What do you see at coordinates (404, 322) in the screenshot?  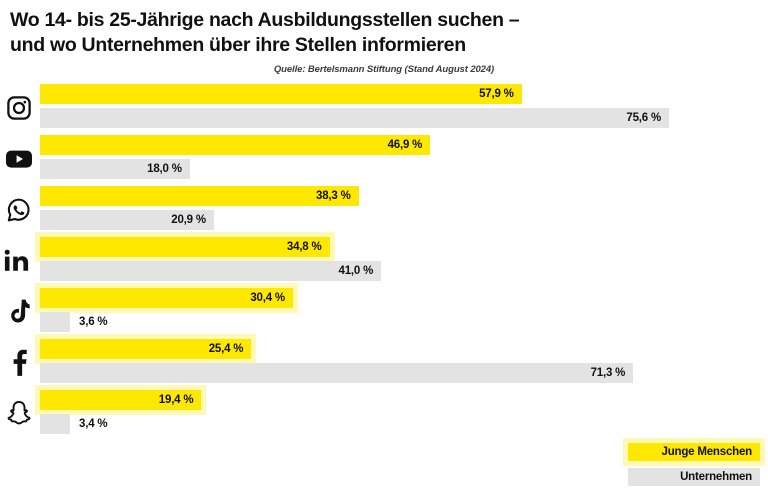 I see `bar-row-unternehmen: 3,6 %` at bounding box center [404, 322].